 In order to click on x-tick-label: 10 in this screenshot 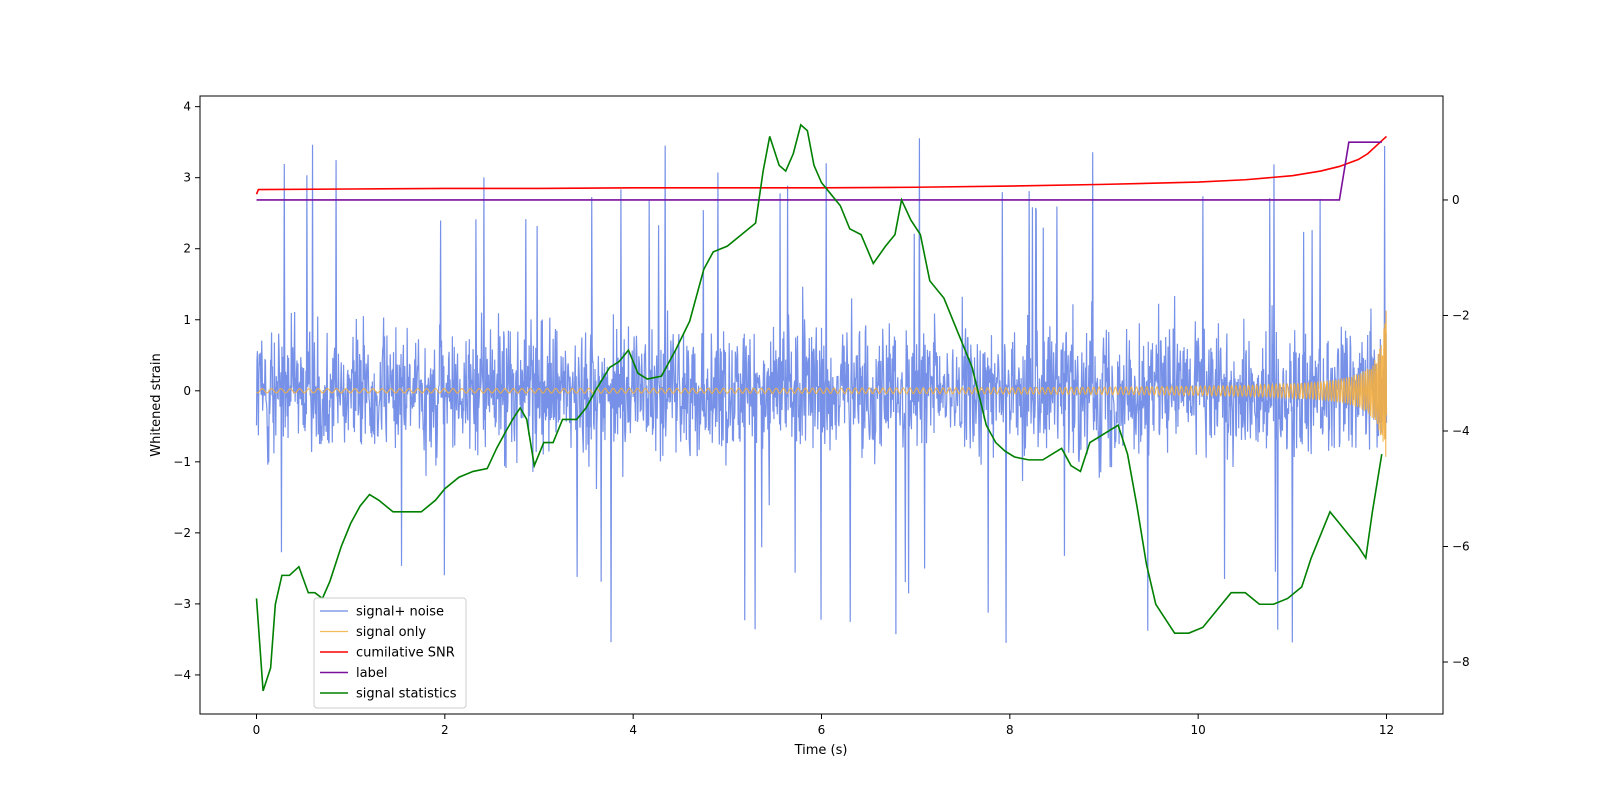, I will do `click(1198, 730)`.